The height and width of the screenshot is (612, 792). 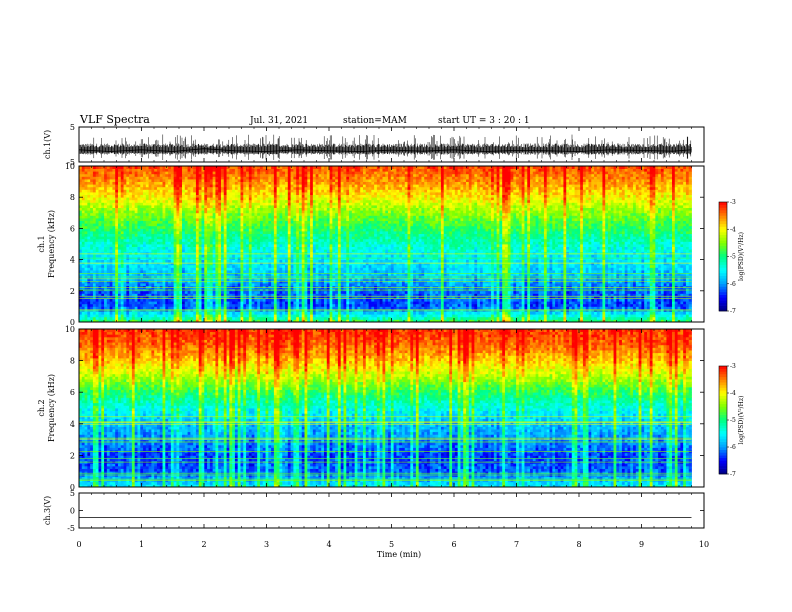 I want to click on ch1-waveform-frame, so click(x=391, y=144).